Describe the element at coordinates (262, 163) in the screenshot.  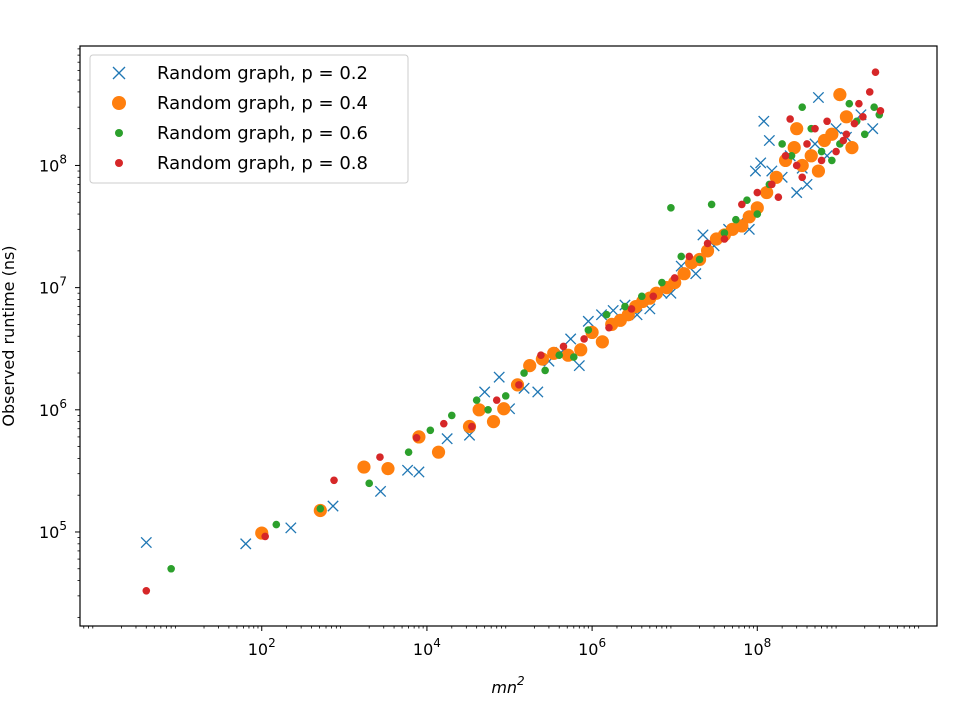
I see `legend-label: Random graph, p = 0.8` at that location.